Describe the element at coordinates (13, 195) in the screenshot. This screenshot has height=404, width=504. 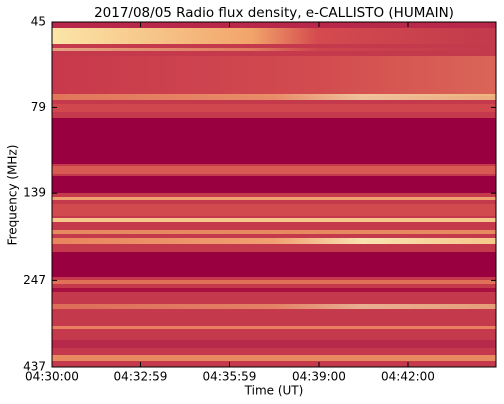
I see `y-axis-label: Frequency (MHz)` at that location.